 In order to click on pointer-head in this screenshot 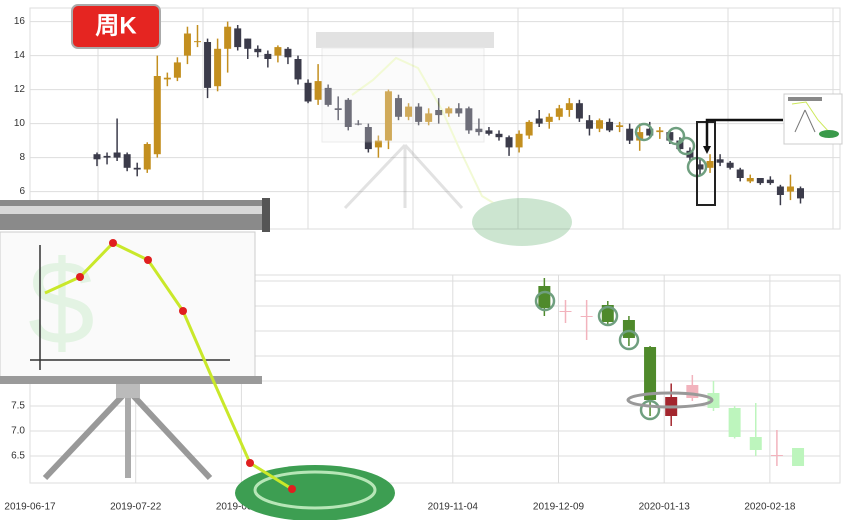, I will do `click(707, 150)`.